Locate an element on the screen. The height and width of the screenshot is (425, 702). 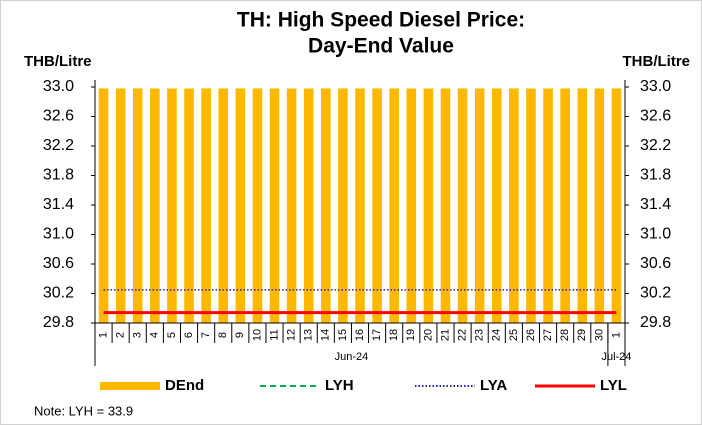
x-tick-label: 10 is located at coordinates (257, 335).